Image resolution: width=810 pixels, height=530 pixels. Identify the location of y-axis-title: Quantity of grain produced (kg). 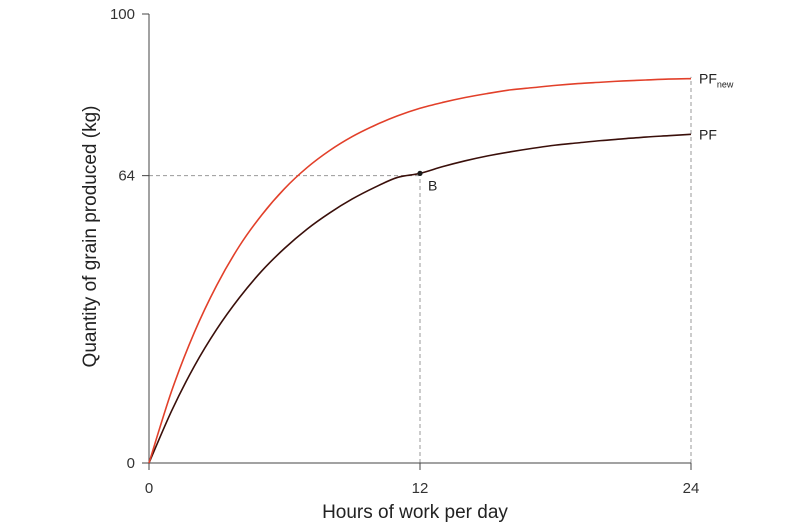
(90, 237).